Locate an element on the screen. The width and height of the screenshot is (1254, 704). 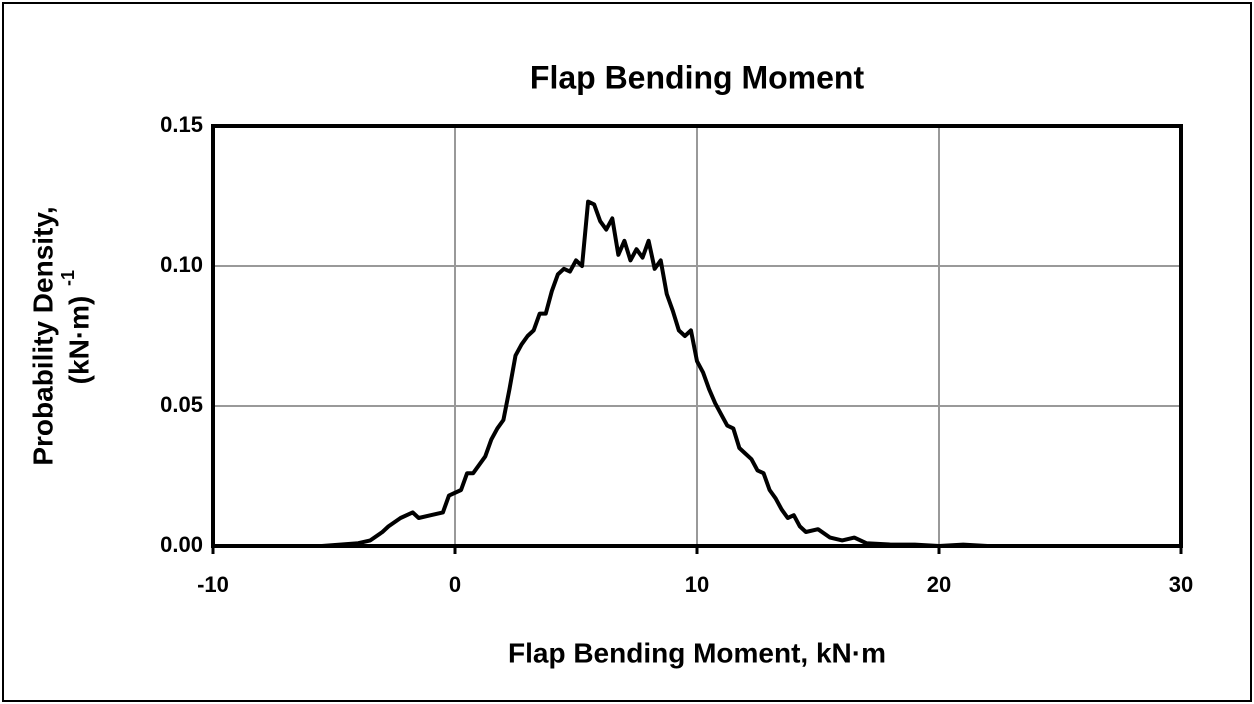
x-tick-label: 30 is located at coordinates (1181, 584).